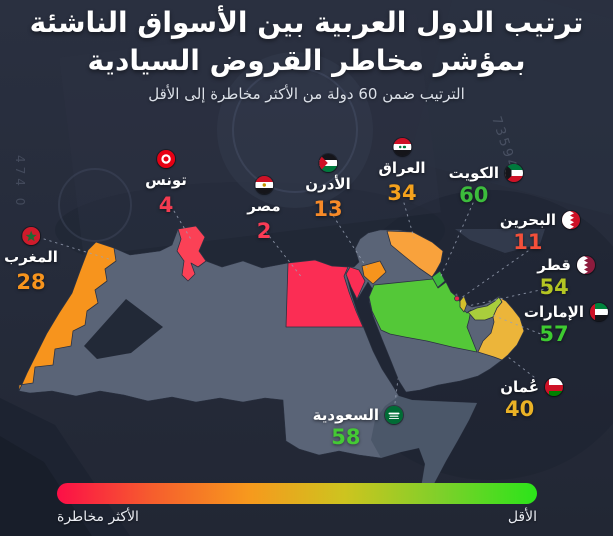  I want to click on map-iran-coast-hint, so click(500, 241).